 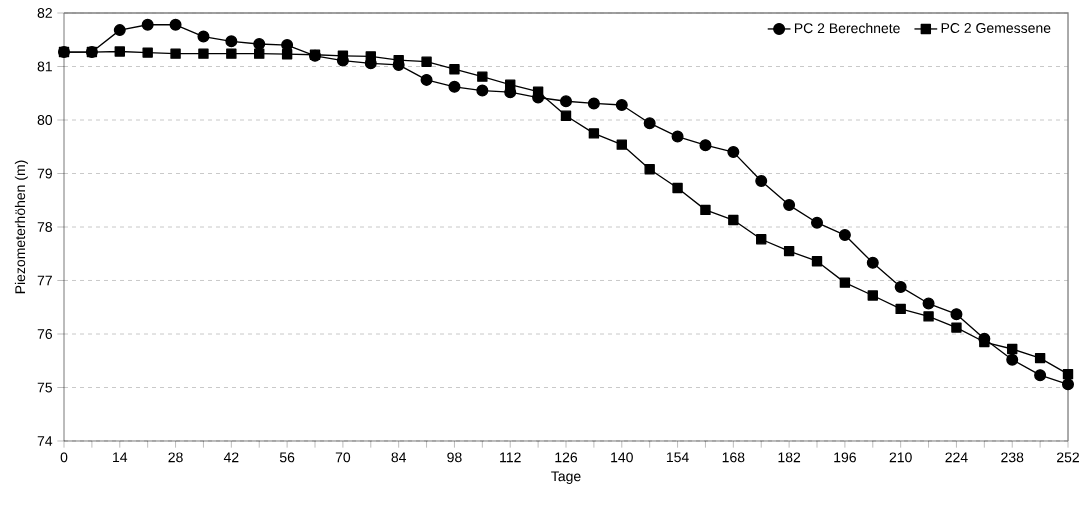 I want to click on x-tick-label: 70, so click(x=343, y=457).